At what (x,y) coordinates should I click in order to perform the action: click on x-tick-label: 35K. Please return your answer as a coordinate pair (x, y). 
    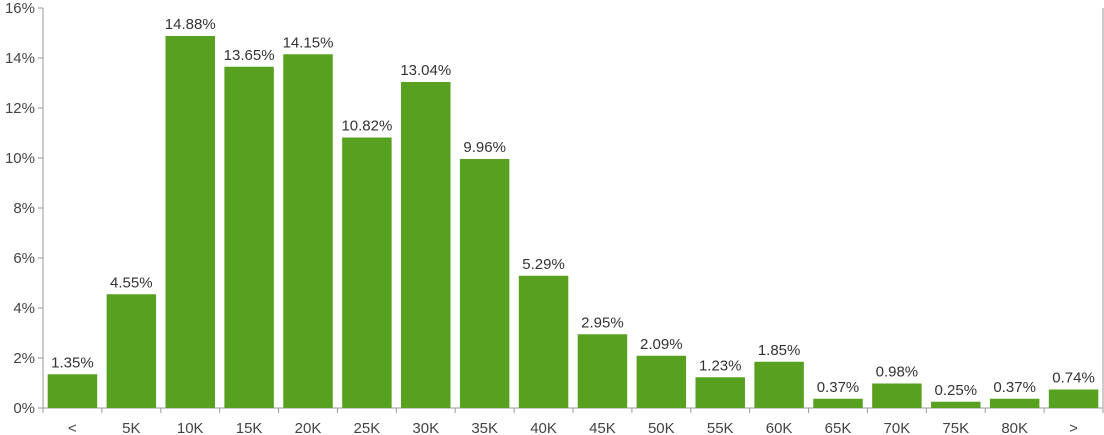
    Looking at the image, I should click on (484, 427).